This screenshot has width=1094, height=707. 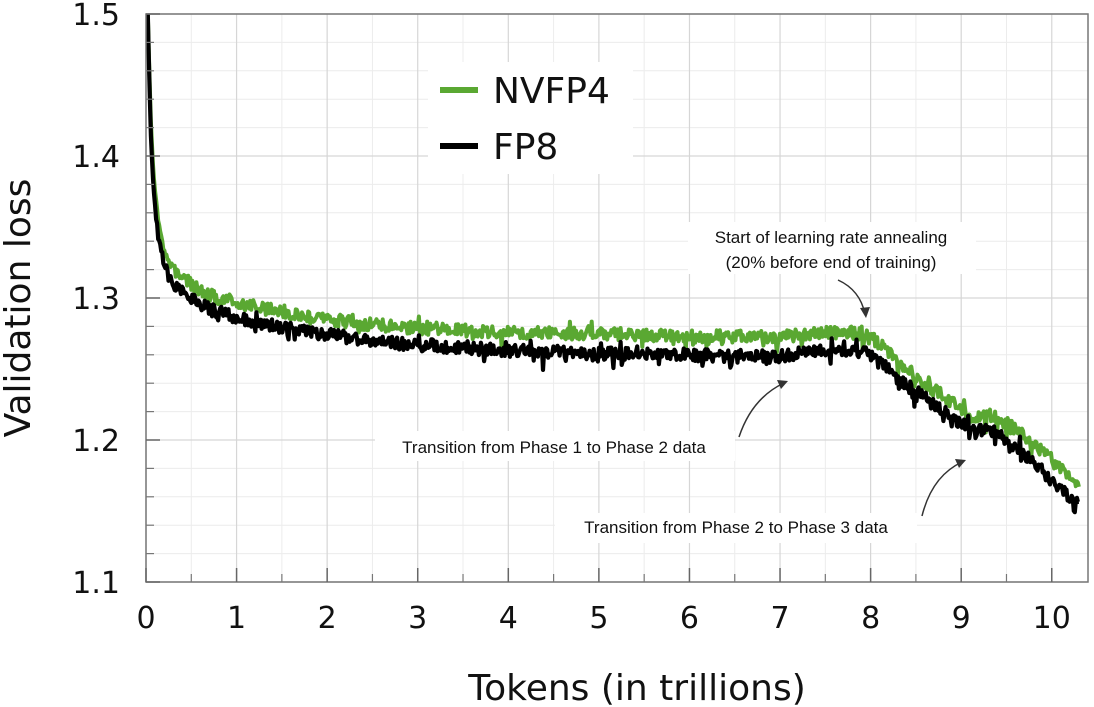 What do you see at coordinates (870, 618) in the screenshot?
I see `x-tick-label: 8` at bounding box center [870, 618].